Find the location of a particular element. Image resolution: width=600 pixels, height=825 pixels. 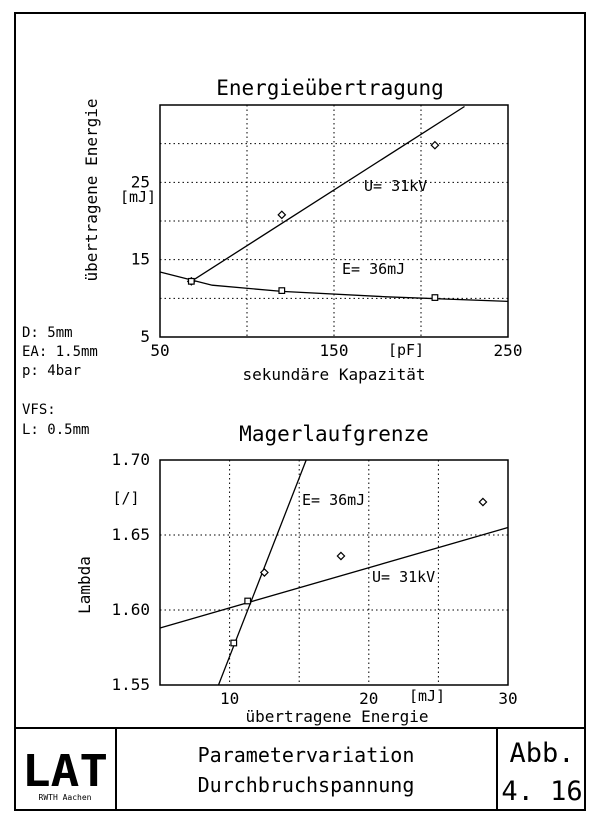

chart1-series-label-u: U= 31kV is located at coordinates (395, 186).